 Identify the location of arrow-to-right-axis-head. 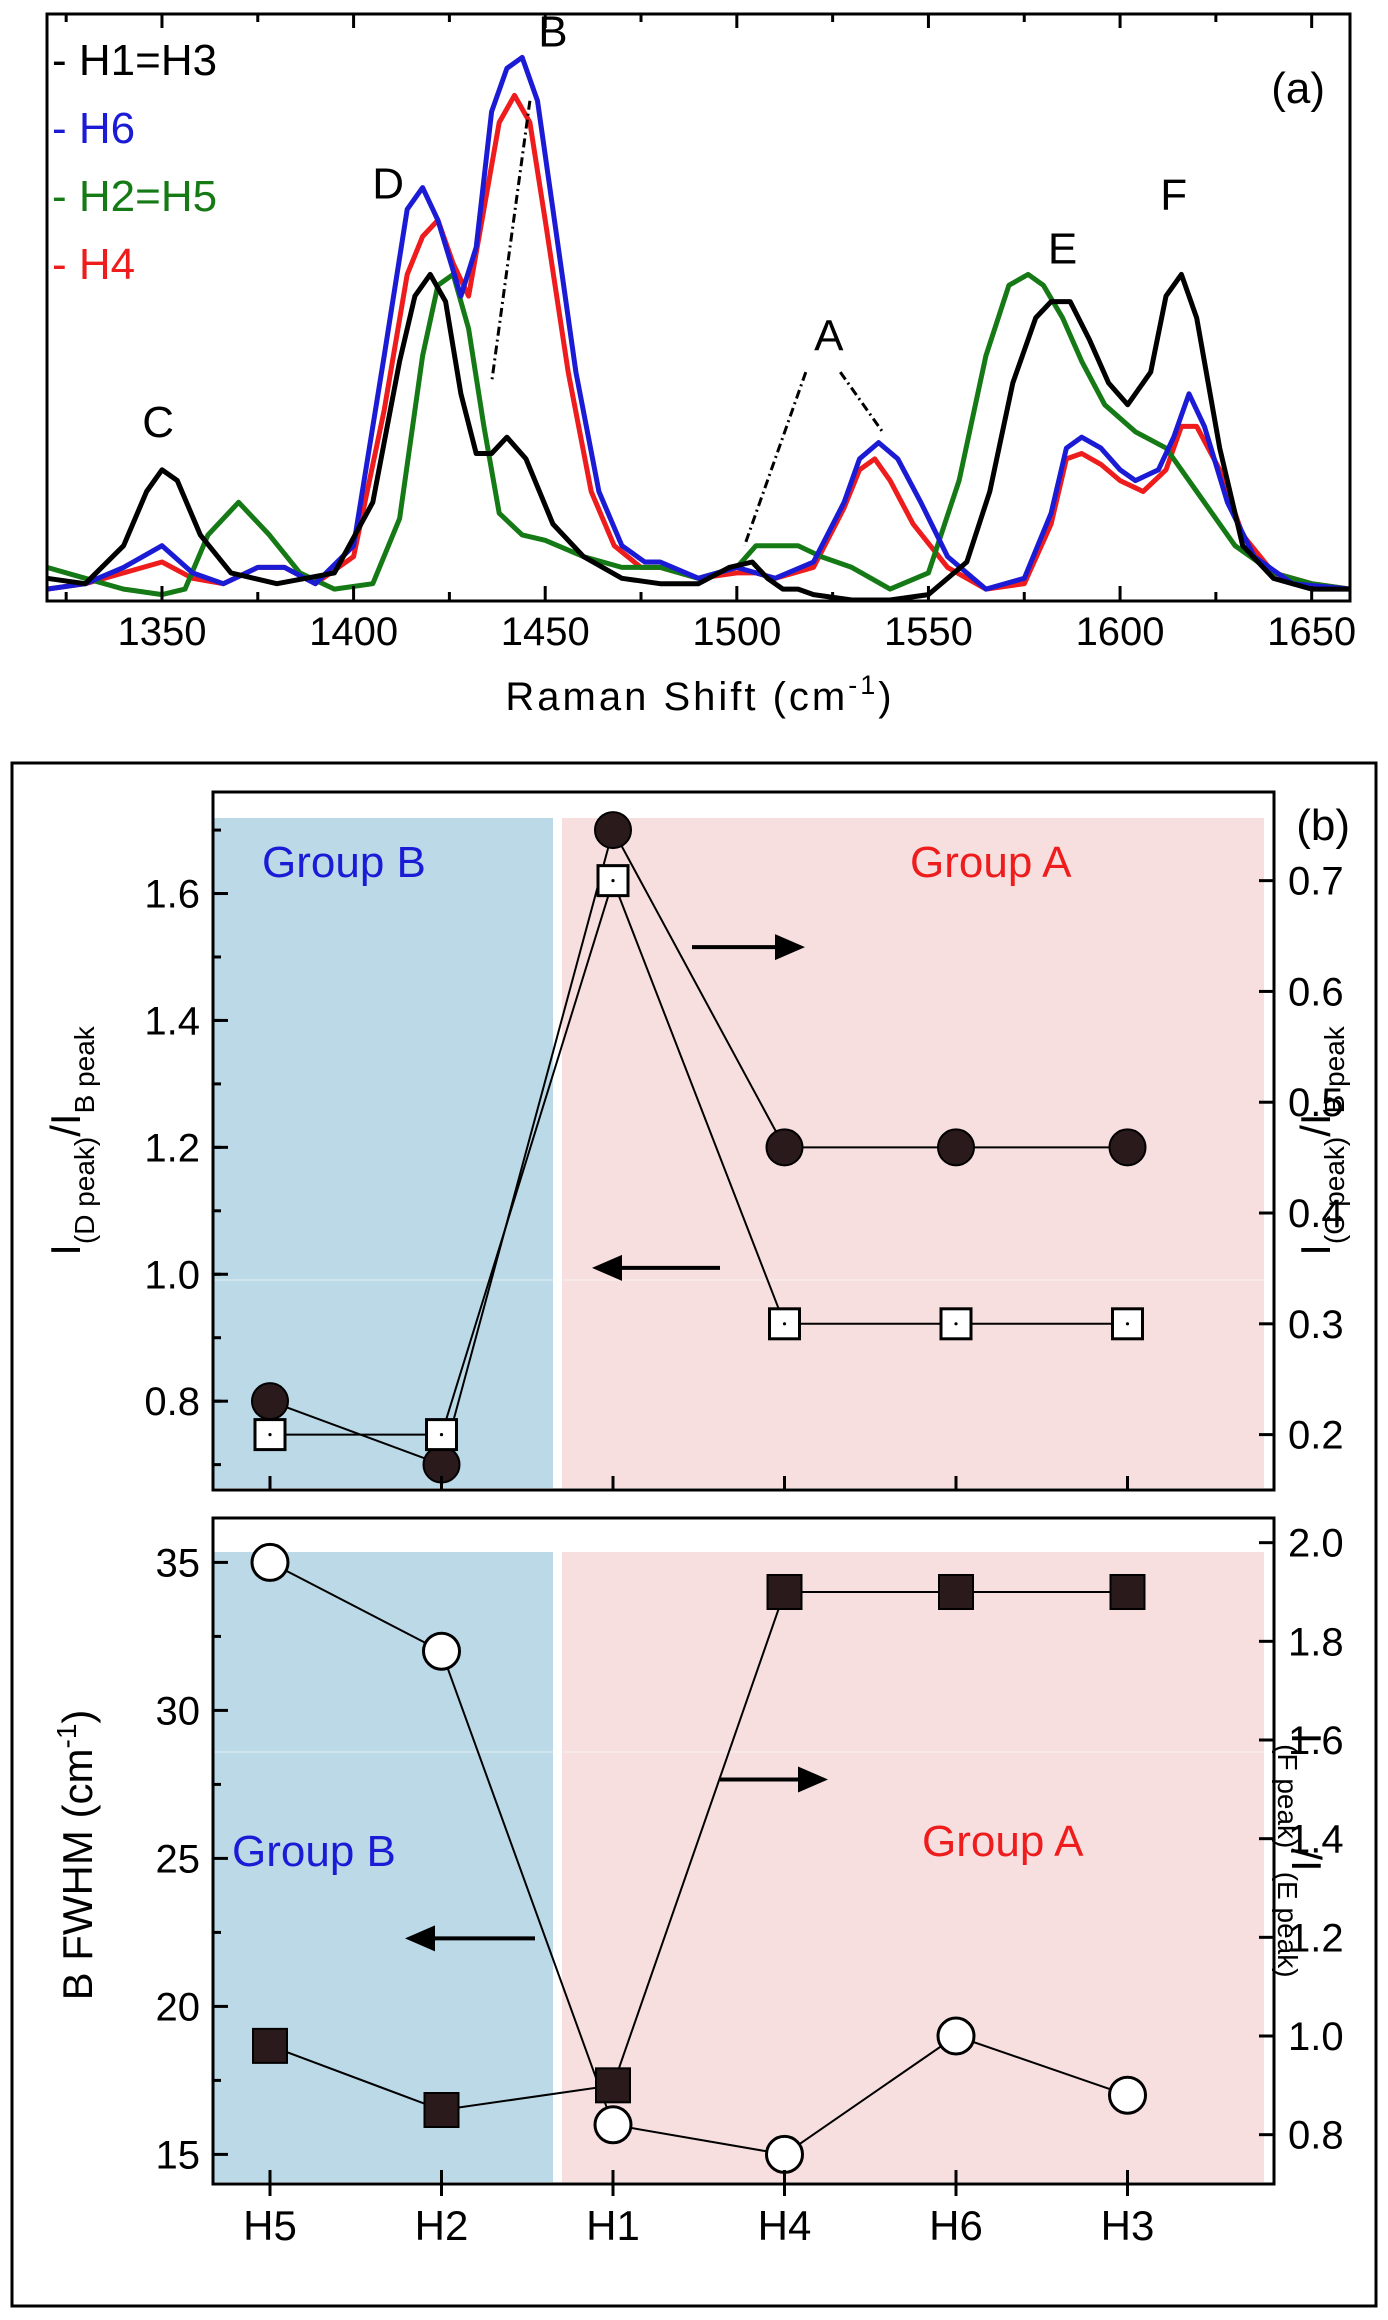
(790, 947).